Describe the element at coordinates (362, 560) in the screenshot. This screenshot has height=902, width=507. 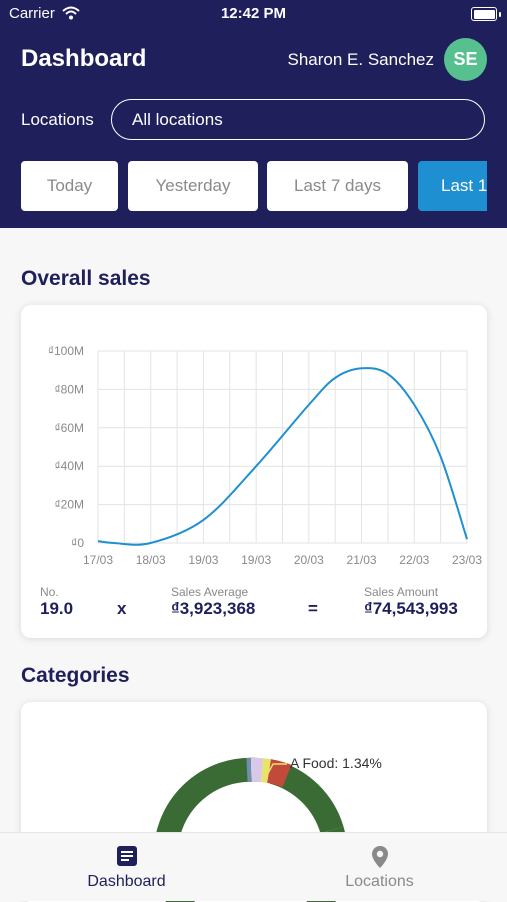
I see `x-tick-label: 21/03` at that location.